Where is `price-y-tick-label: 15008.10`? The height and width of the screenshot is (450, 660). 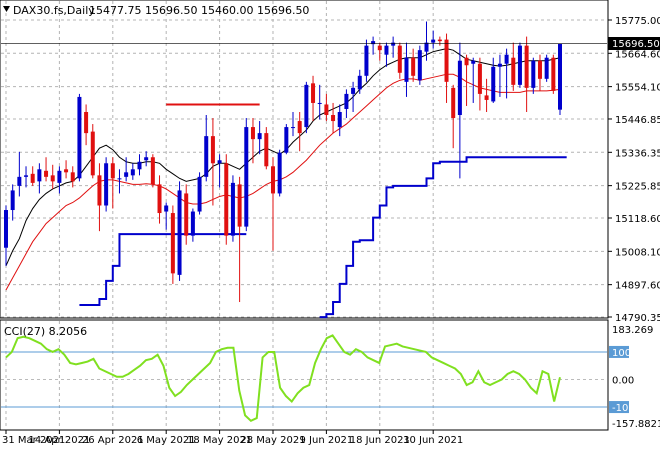
price-y-tick-label: 15008.10 is located at coordinates (637, 252).